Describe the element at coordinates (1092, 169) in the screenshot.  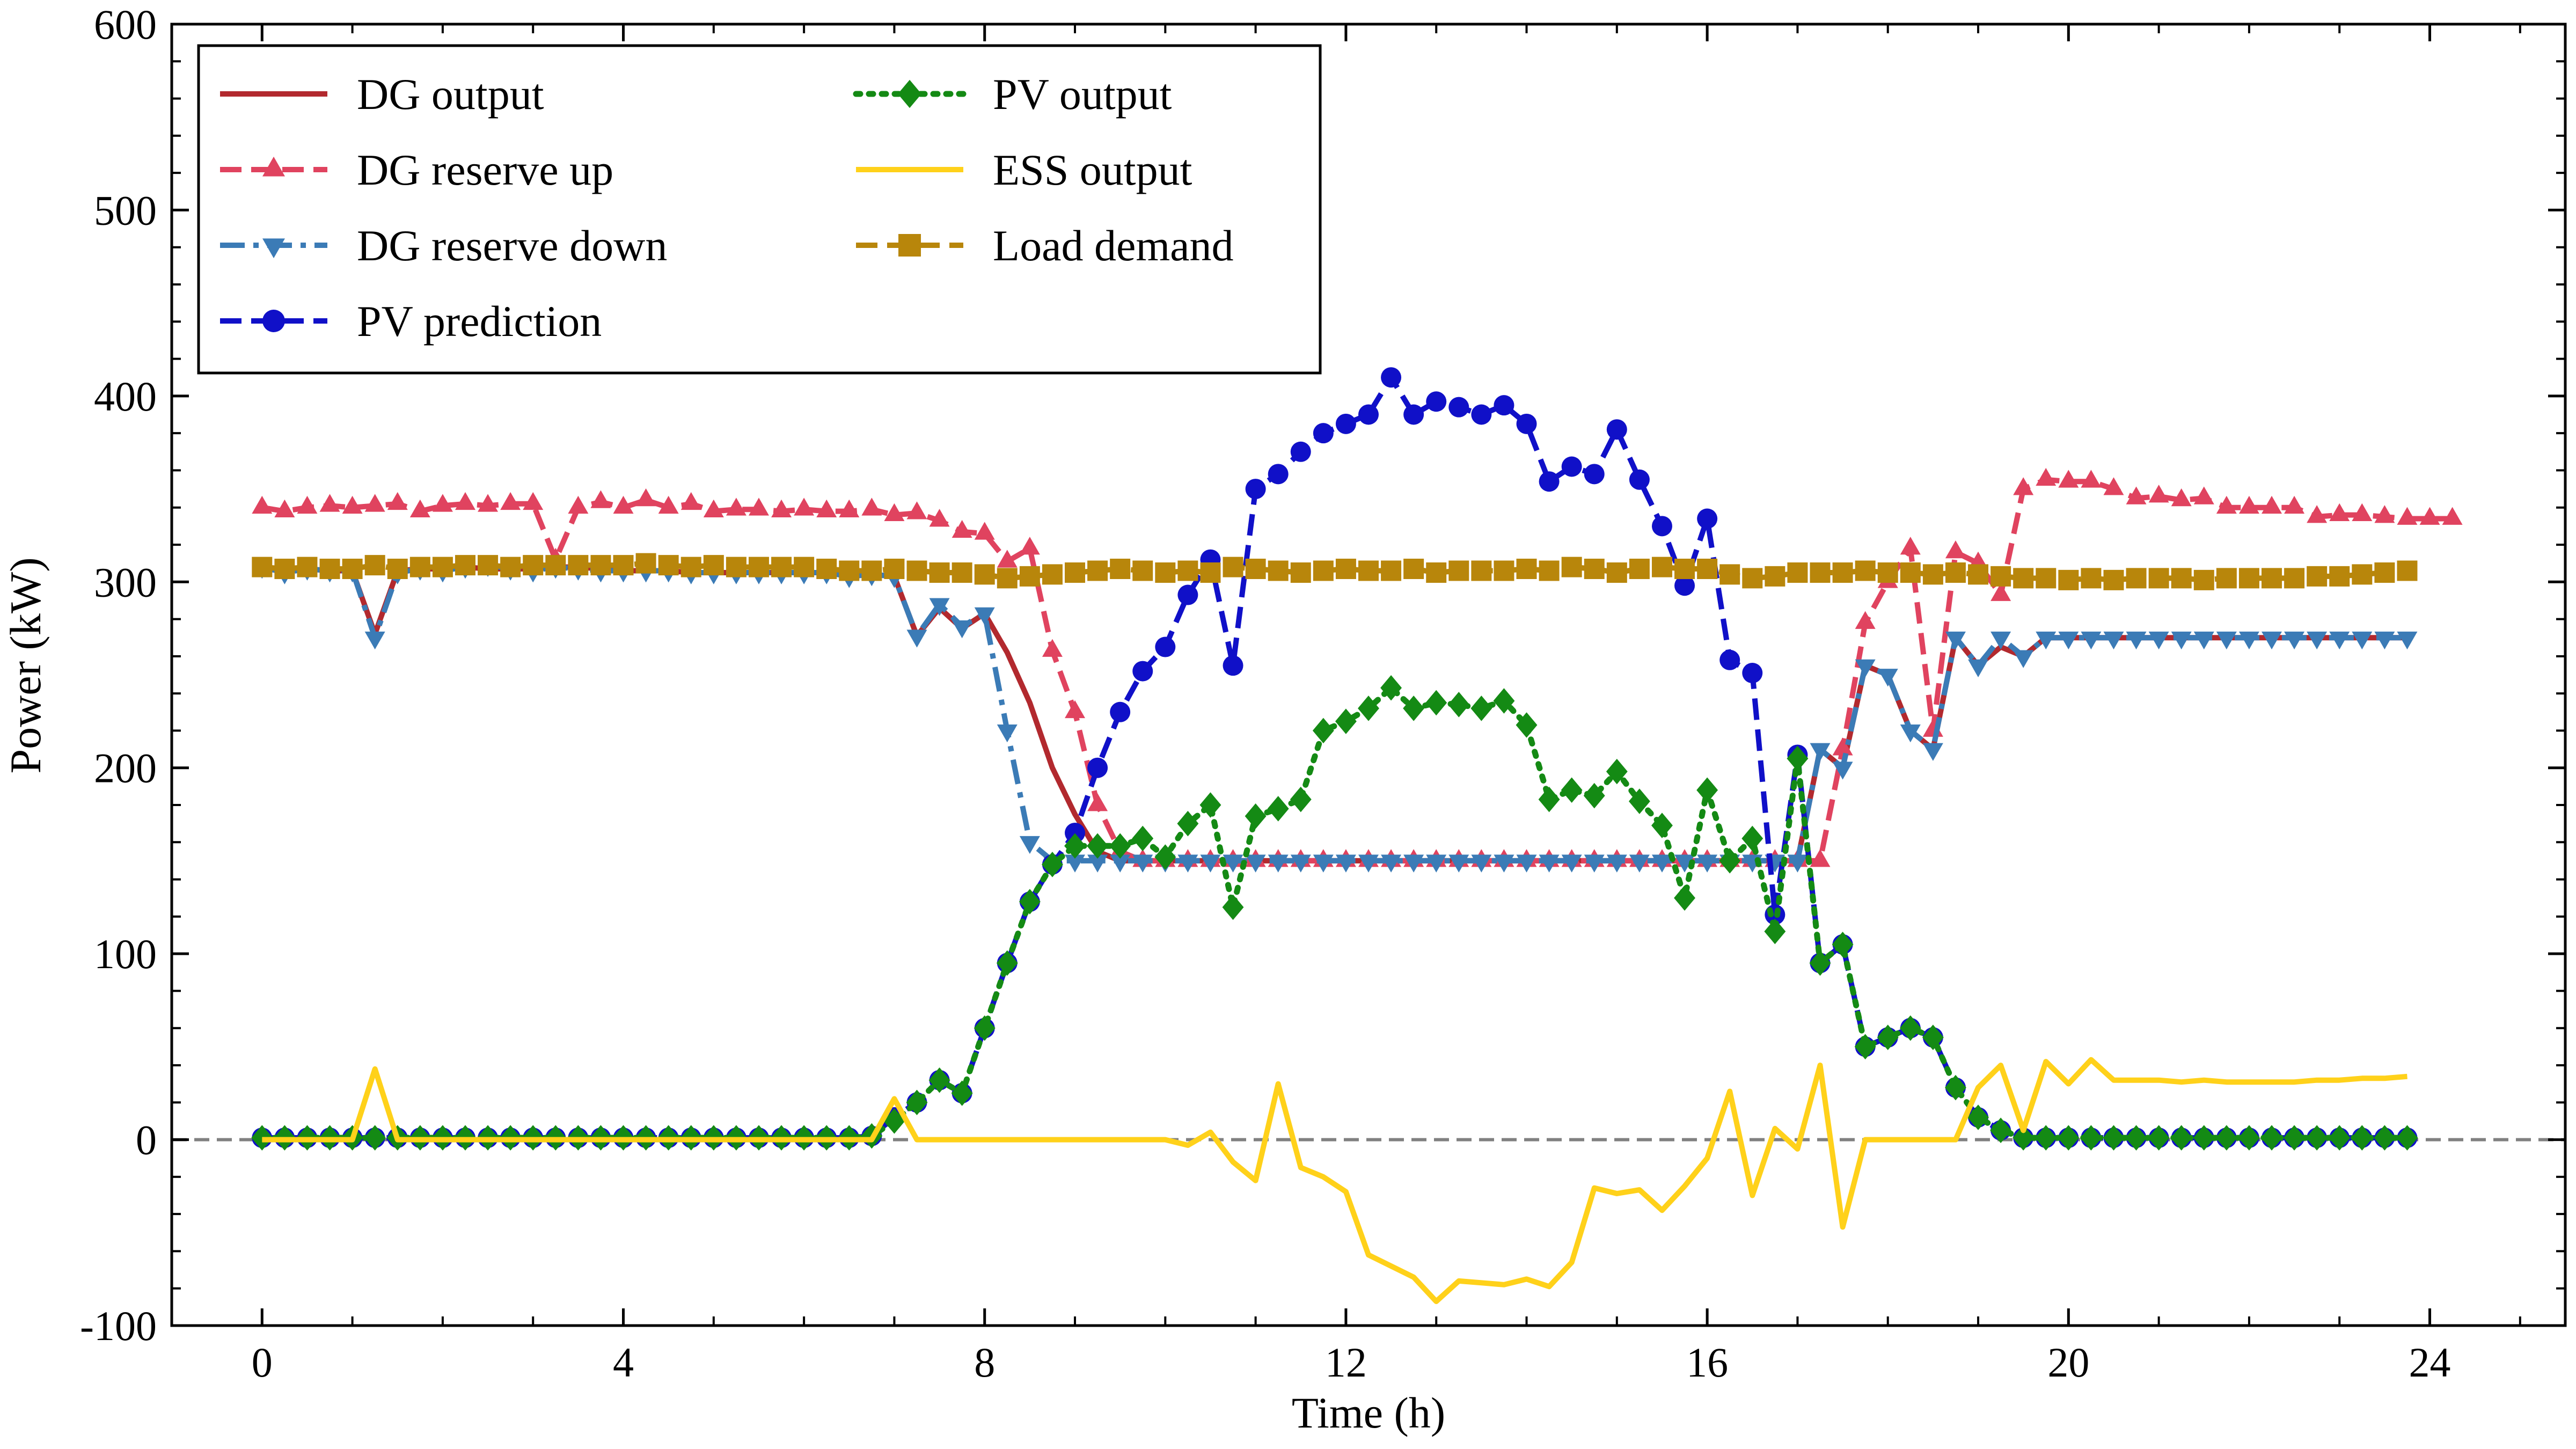
I see `legend-label-5: ESS output` at that location.